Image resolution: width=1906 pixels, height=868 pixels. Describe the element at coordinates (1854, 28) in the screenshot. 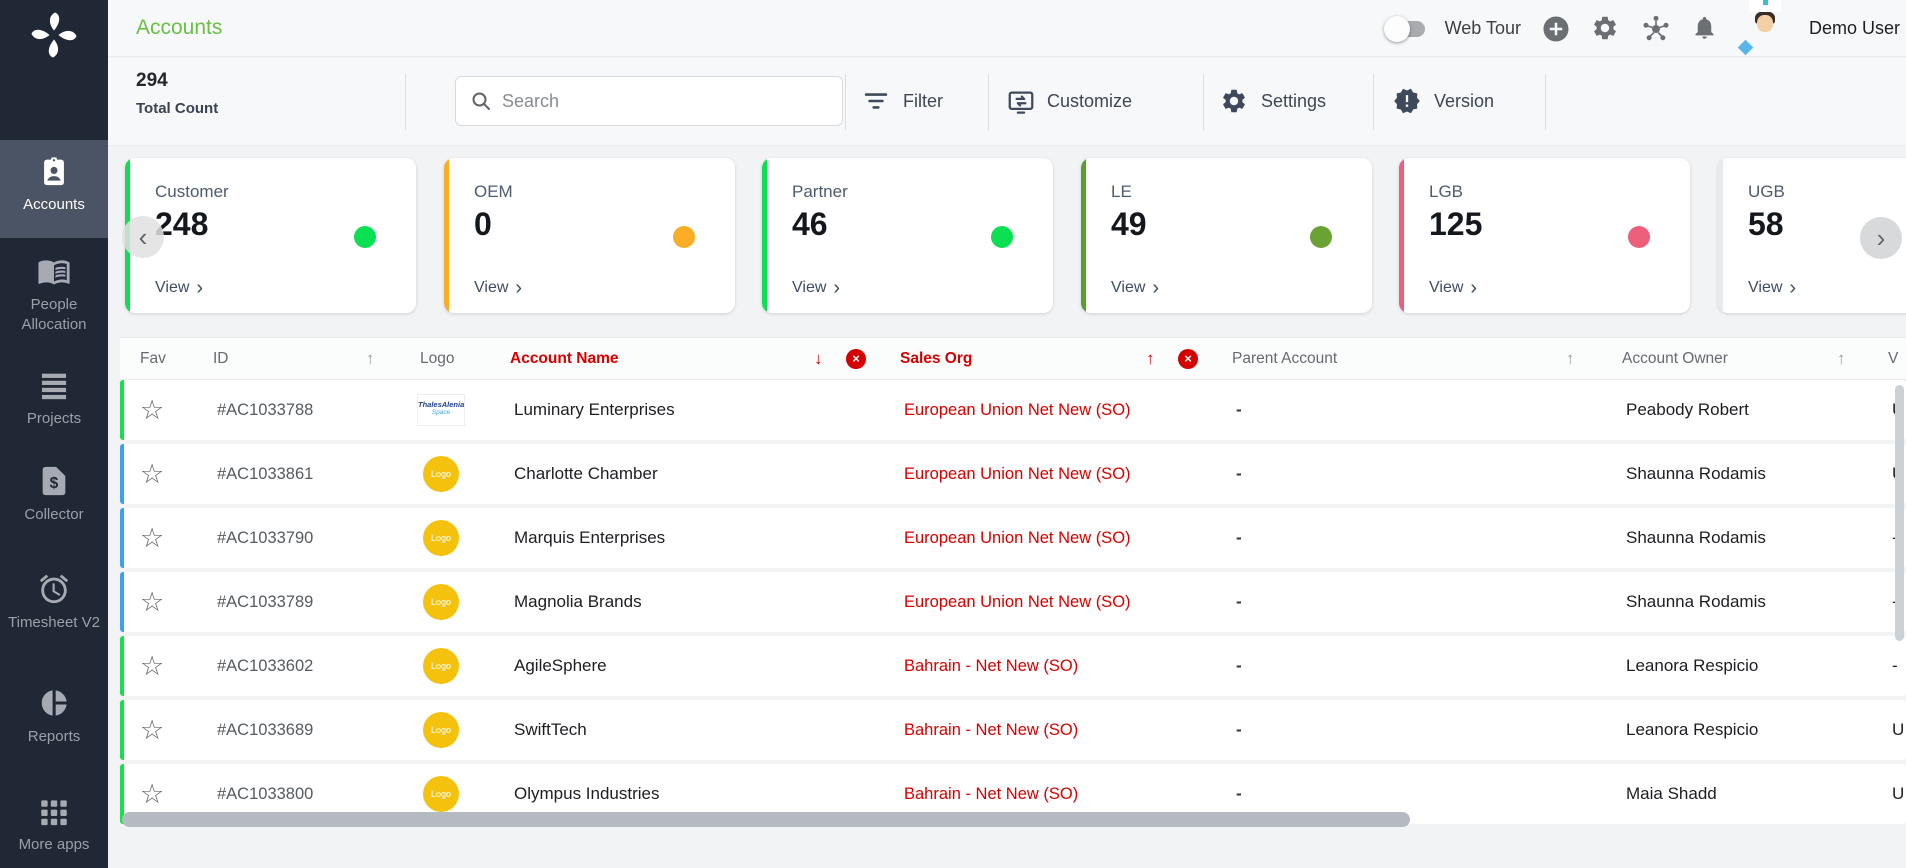

I see `user-name: Demo User` at that location.